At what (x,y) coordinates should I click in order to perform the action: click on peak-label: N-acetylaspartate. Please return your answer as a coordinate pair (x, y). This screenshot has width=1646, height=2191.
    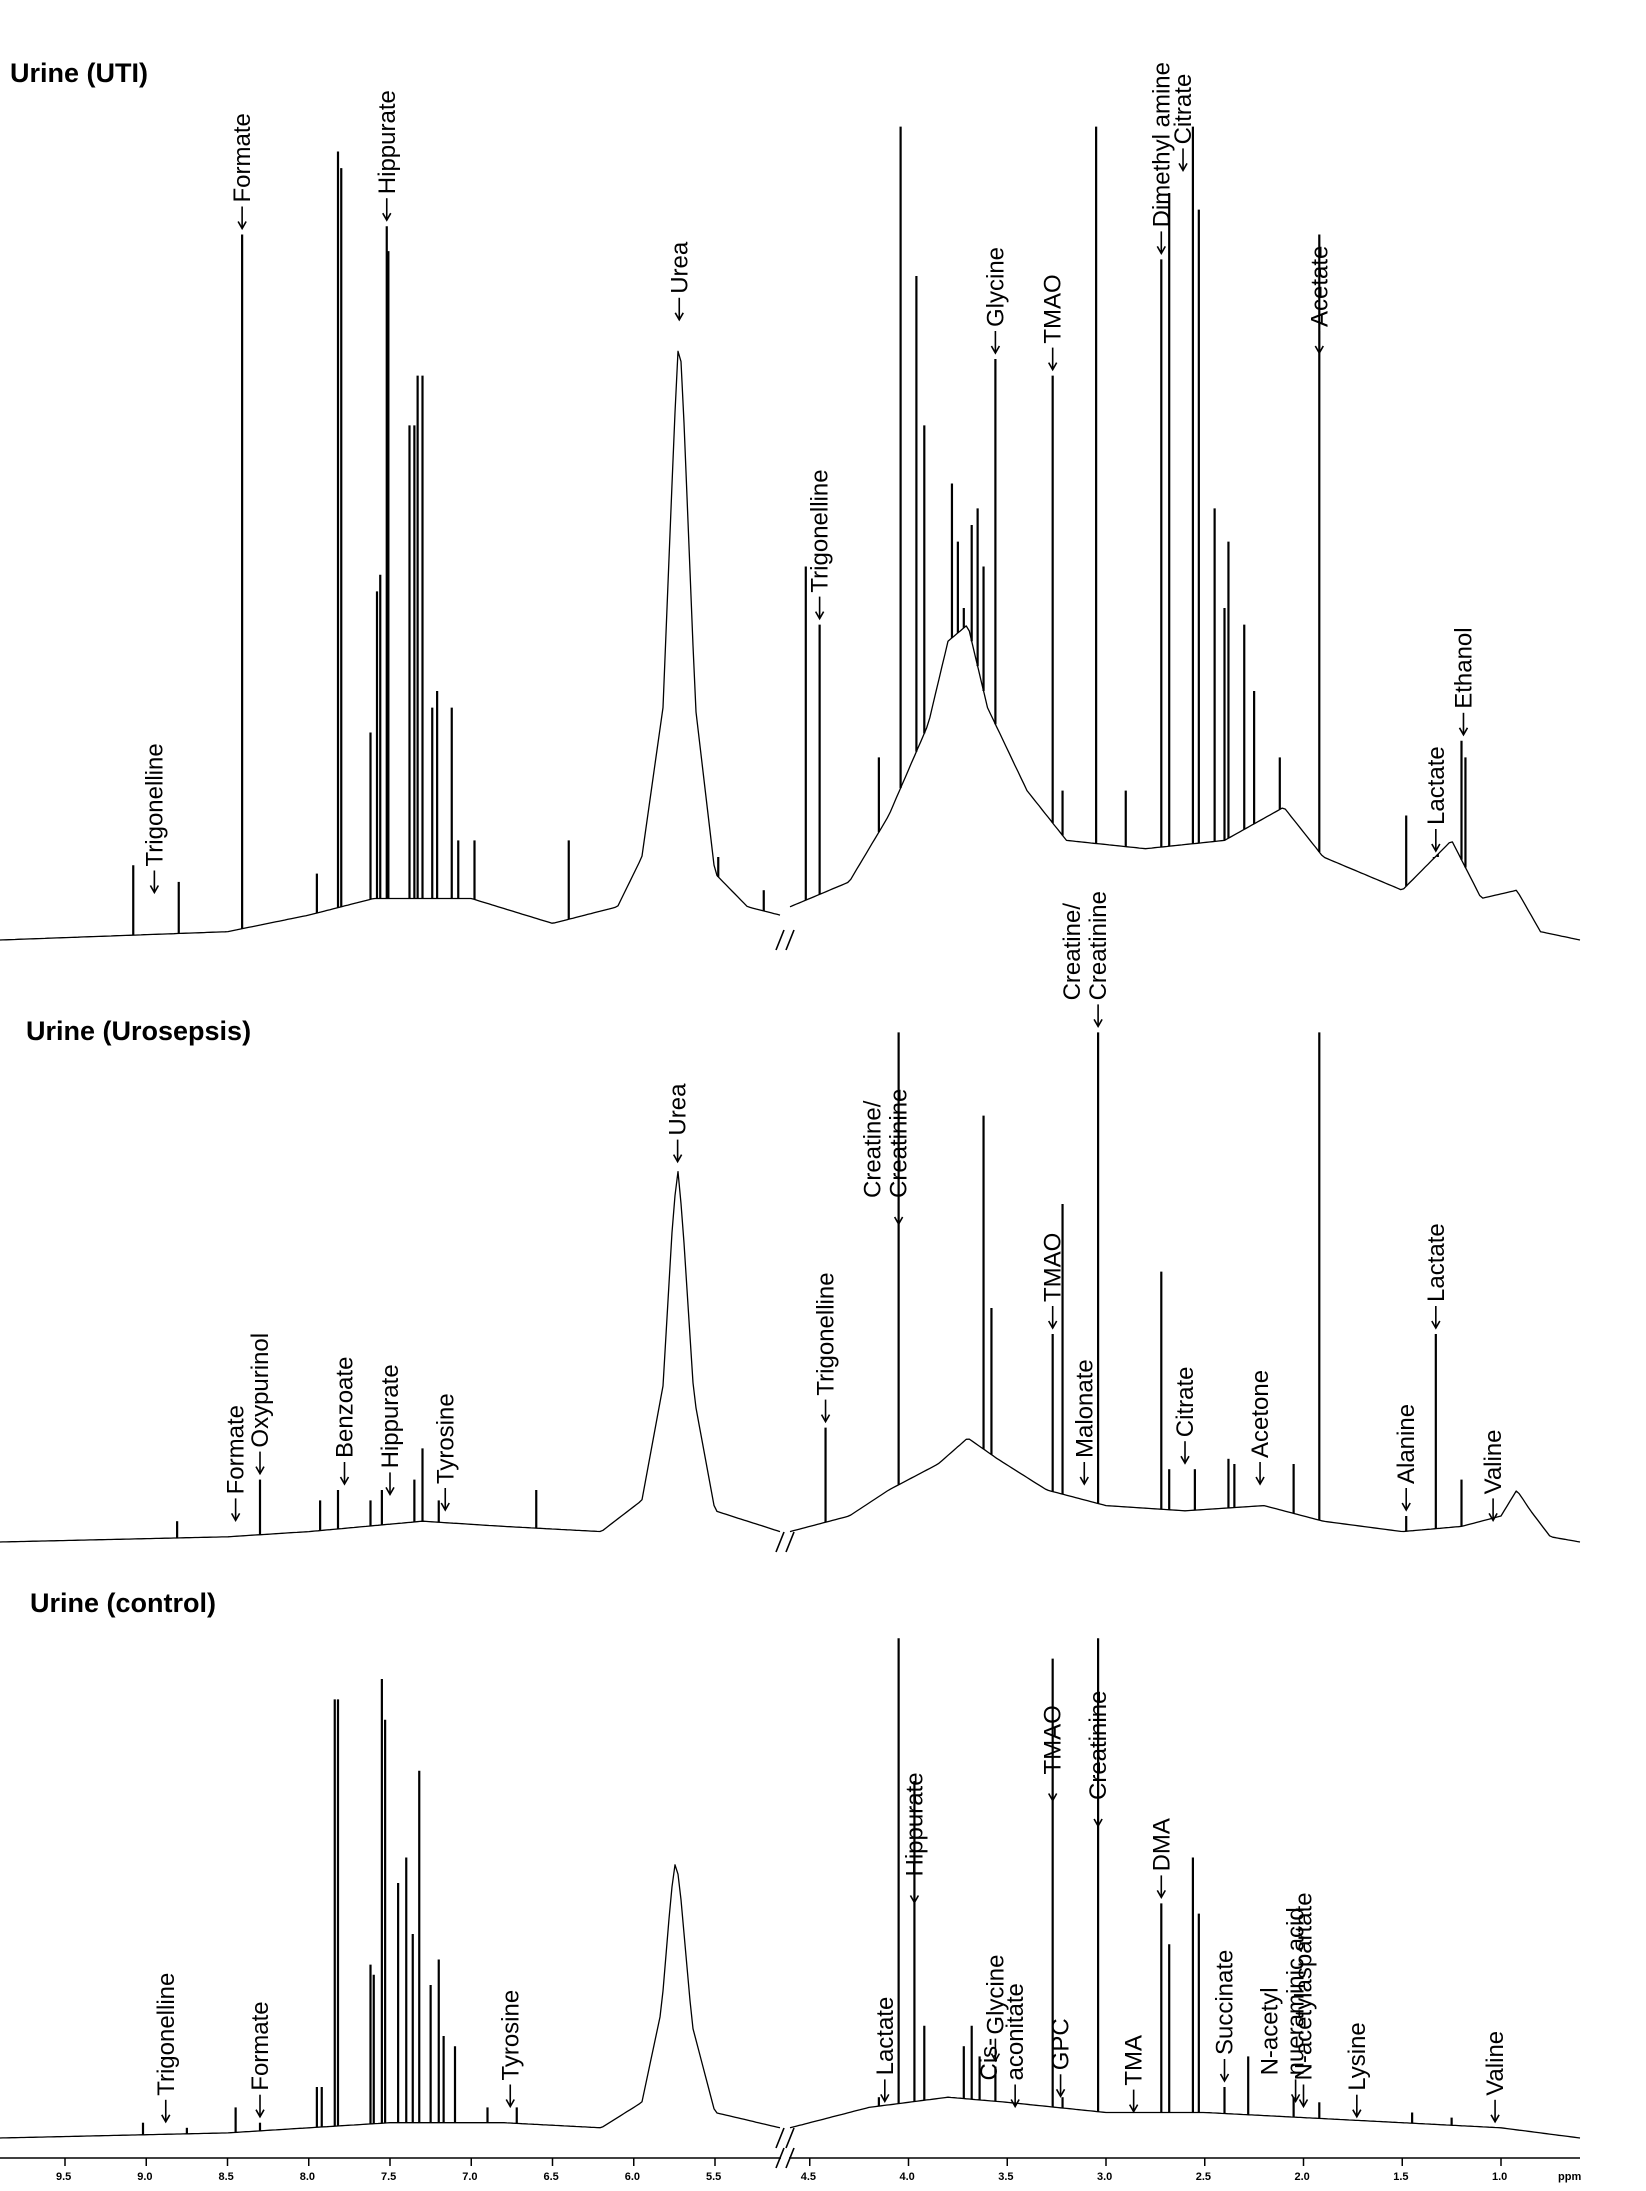
    Looking at the image, I should click on (1304, 1986).